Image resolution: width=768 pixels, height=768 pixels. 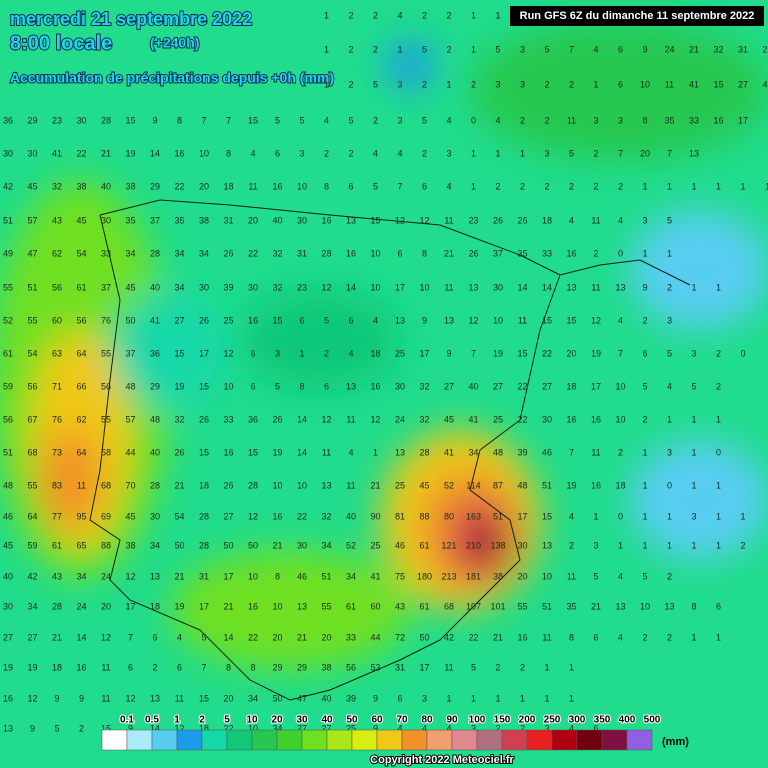 What do you see at coordinates (400, 419) in the screenshot?
I see `grid-value: 24` at bounding box center [400, 419].